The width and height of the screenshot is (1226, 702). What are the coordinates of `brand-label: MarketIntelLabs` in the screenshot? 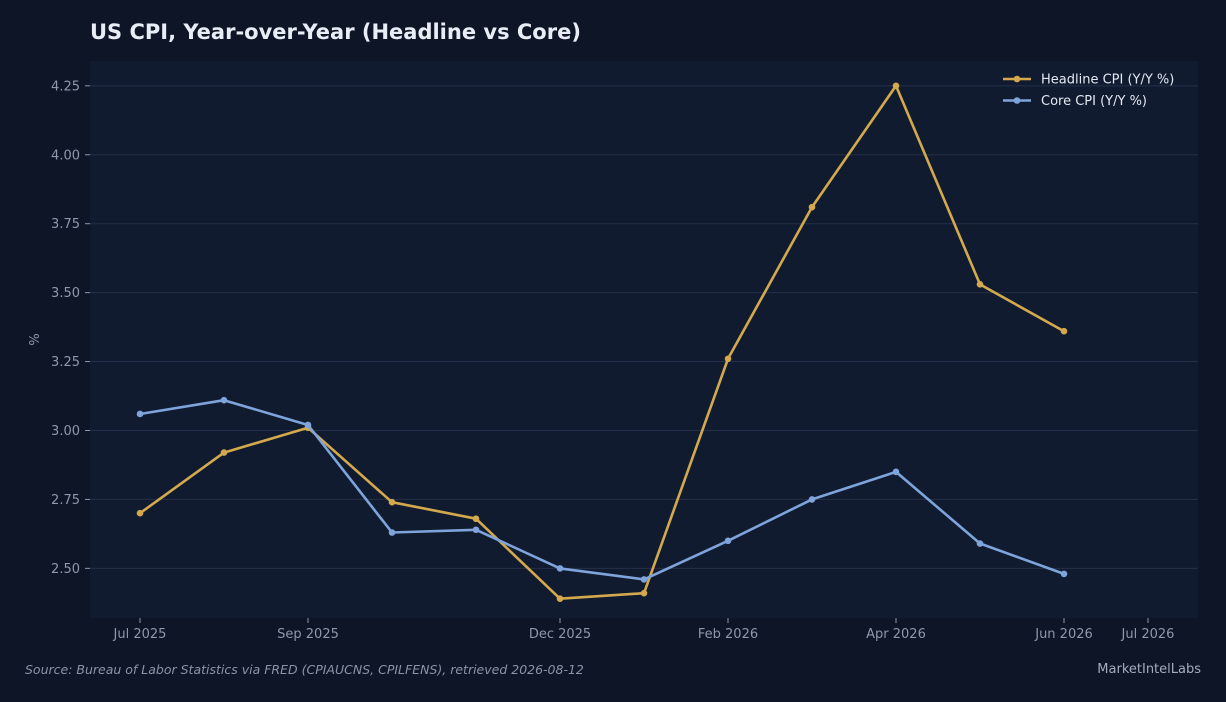 It's located at (1149, 669).